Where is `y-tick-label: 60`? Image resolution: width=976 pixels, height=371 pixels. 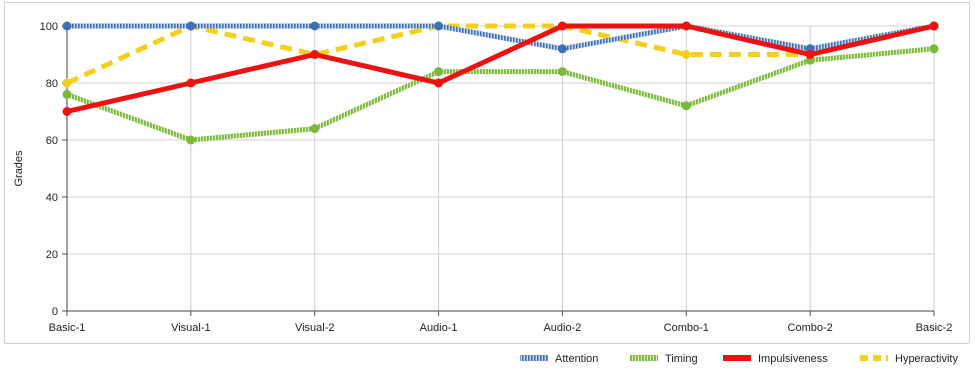
y-tick-label: 60 is located at coordinates (52, 141).